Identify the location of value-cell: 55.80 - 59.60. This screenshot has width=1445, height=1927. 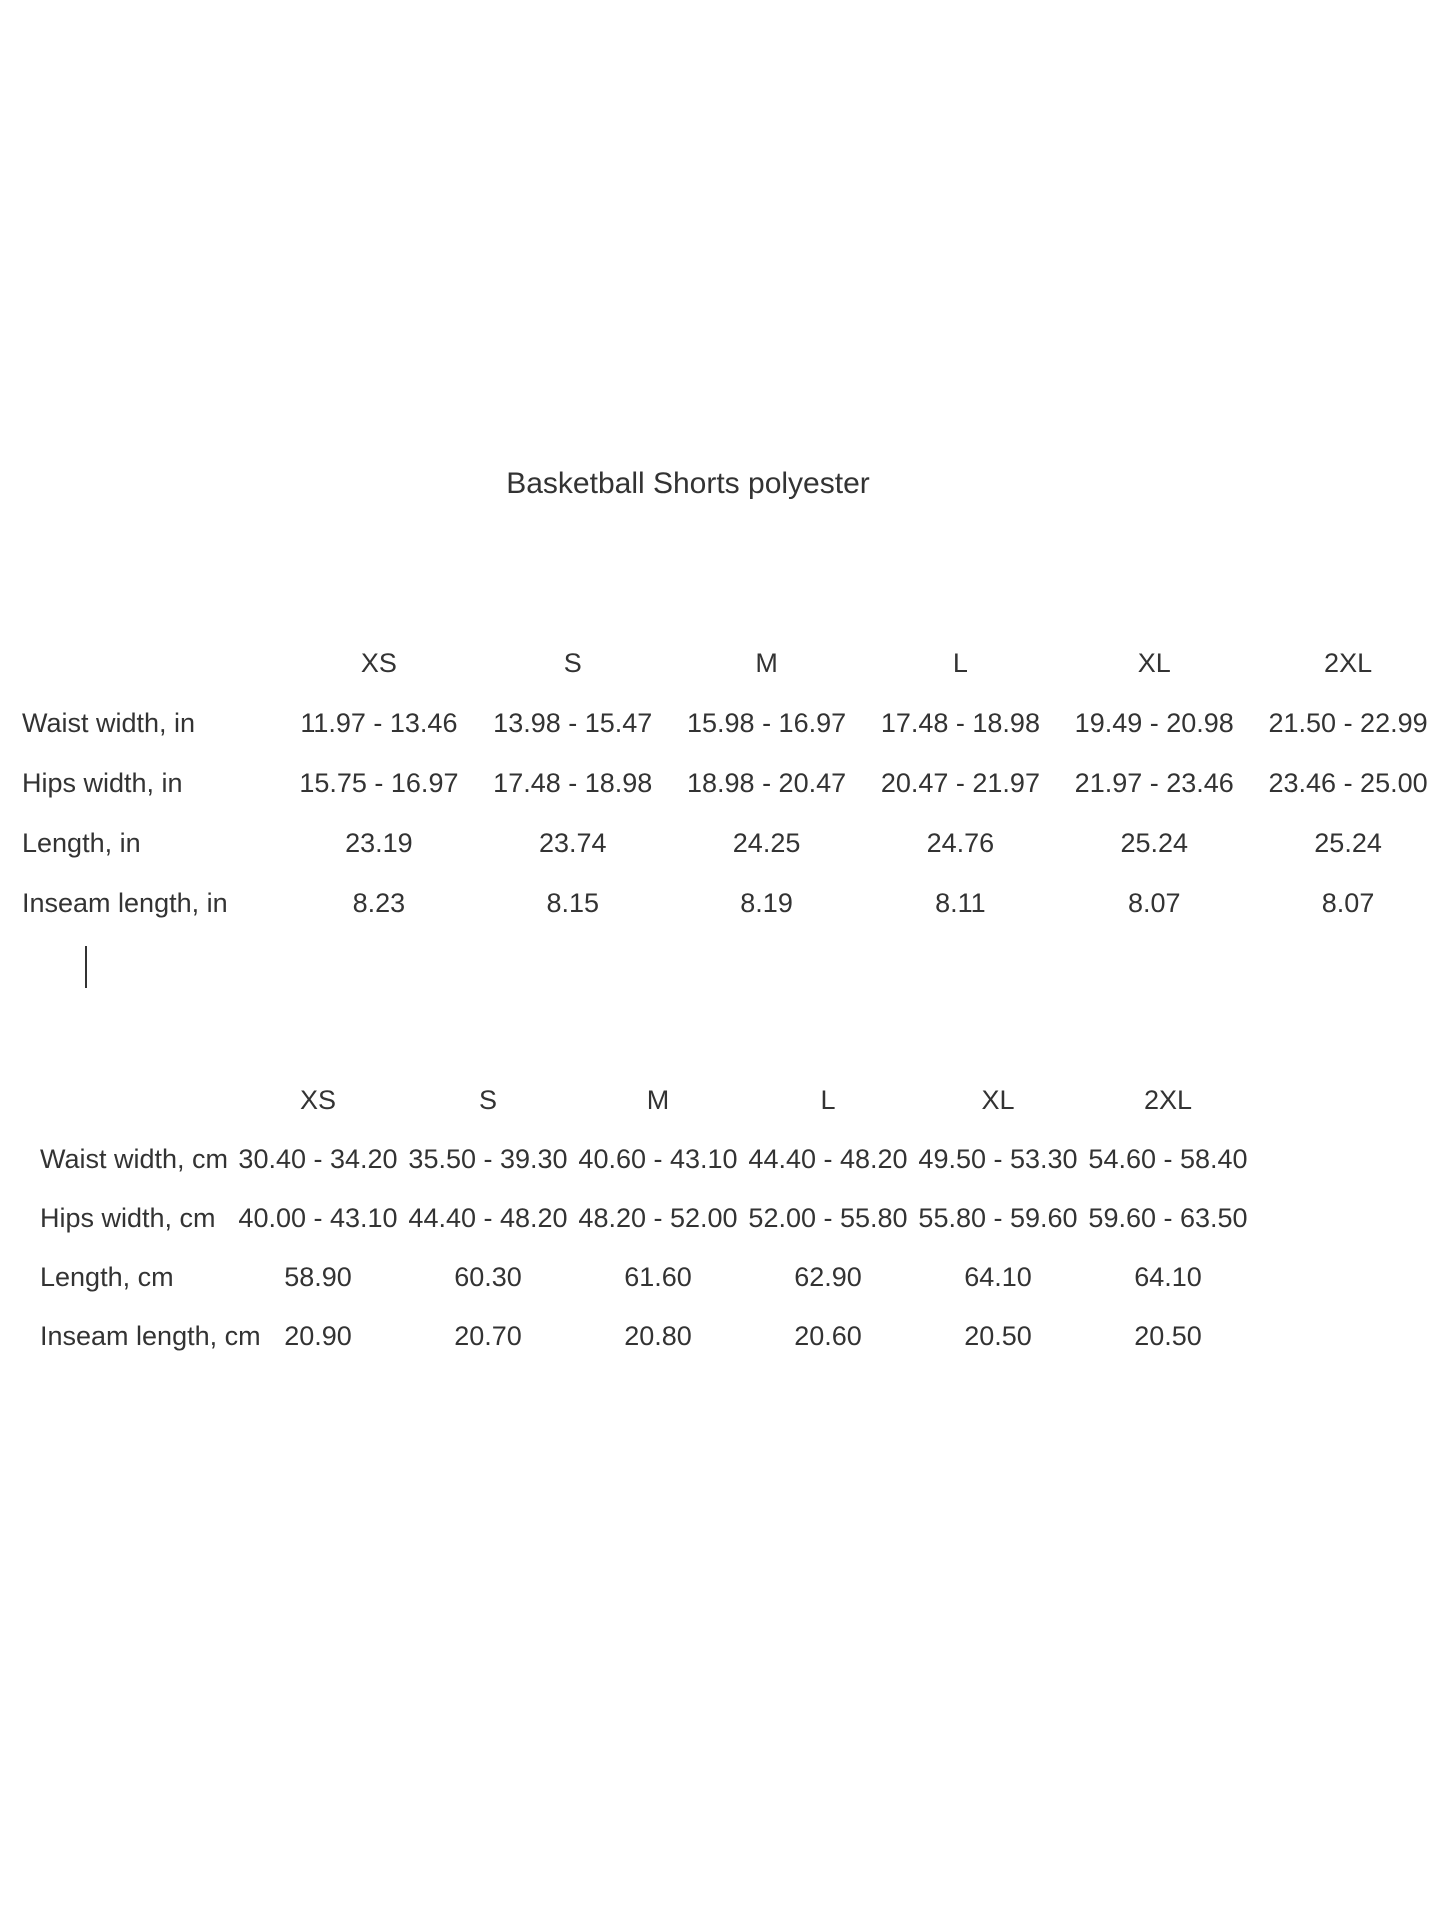
(998, 1218).